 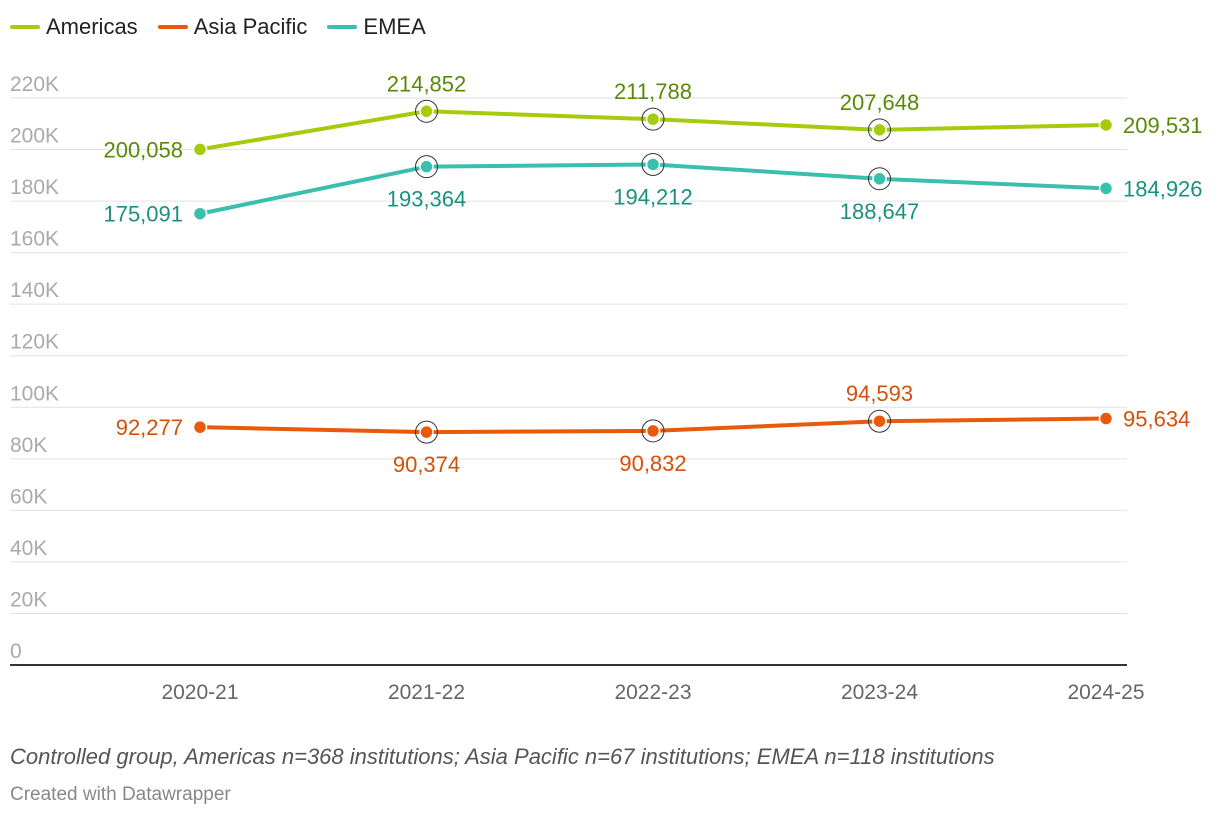 I want to click on data-label-emea: 193,364, so click(x=427, y=199).